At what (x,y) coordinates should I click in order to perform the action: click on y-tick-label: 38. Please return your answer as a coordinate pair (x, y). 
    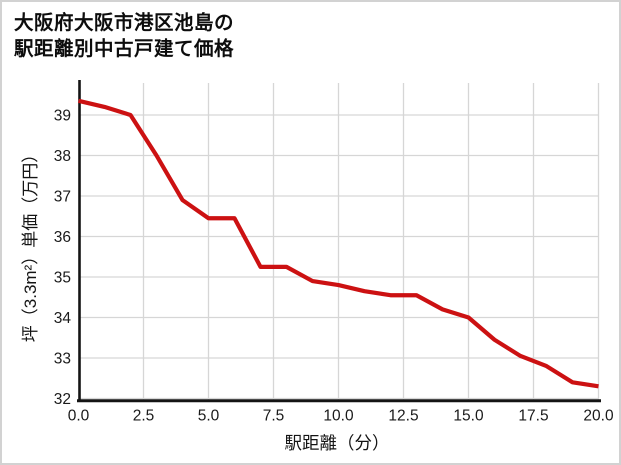
    Looking at the image, I should click on (62, 156).